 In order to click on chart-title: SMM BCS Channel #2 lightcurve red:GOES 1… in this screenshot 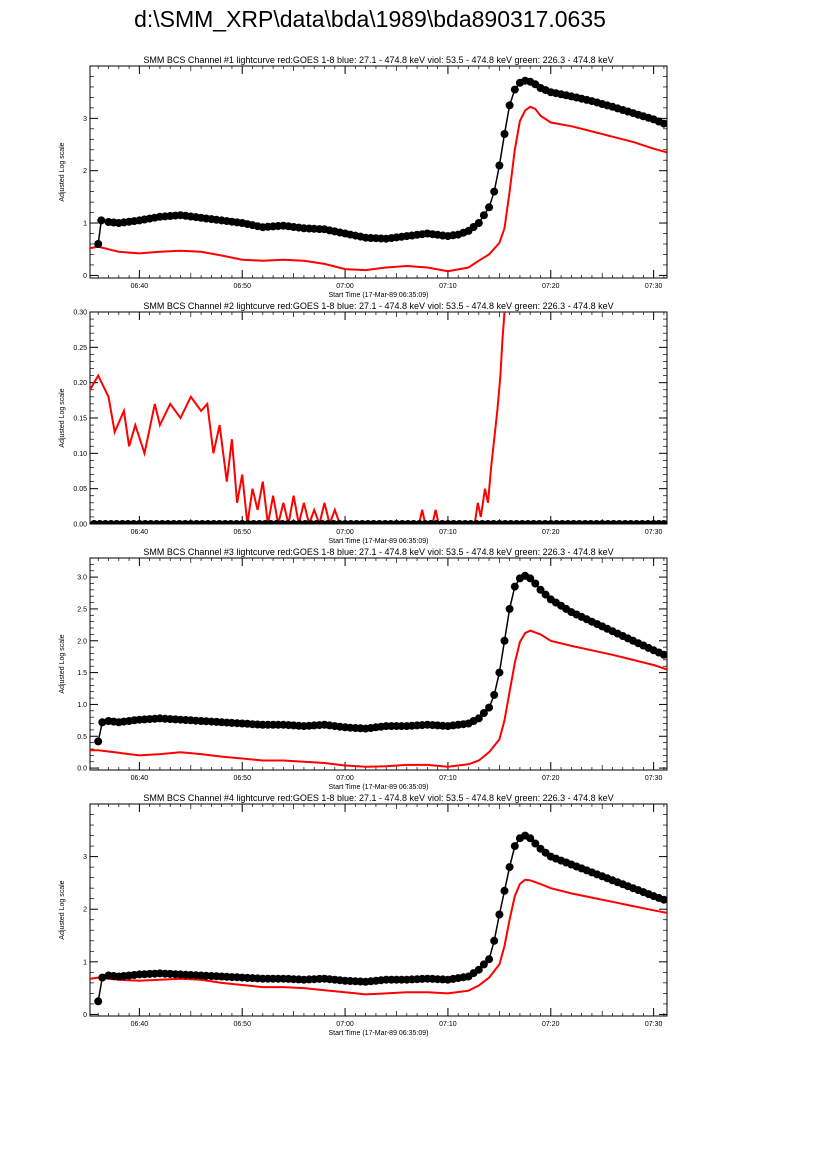, I will do `click(378, 306)`.